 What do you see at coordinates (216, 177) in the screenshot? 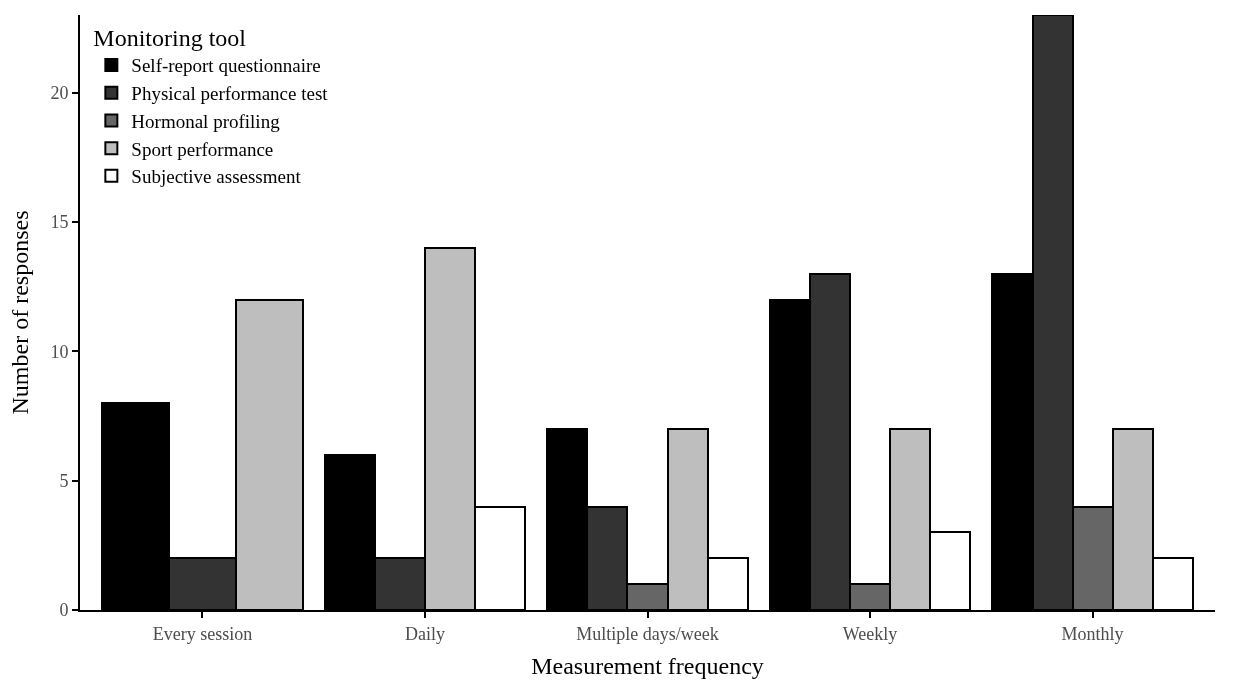
I see `legend-label: Subjective assessment` at bounding box center [216, 177].